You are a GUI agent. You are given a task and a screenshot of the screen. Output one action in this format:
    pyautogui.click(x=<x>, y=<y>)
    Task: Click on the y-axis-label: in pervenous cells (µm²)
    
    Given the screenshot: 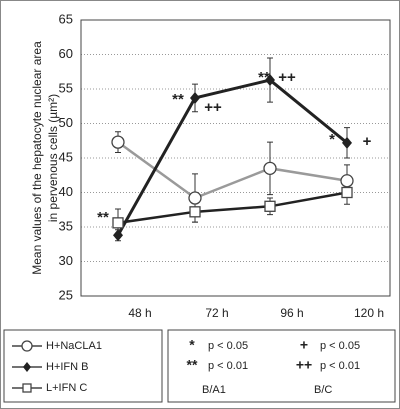 What is the action you would take?
    pyautogui.click(x=53, y=158)
    